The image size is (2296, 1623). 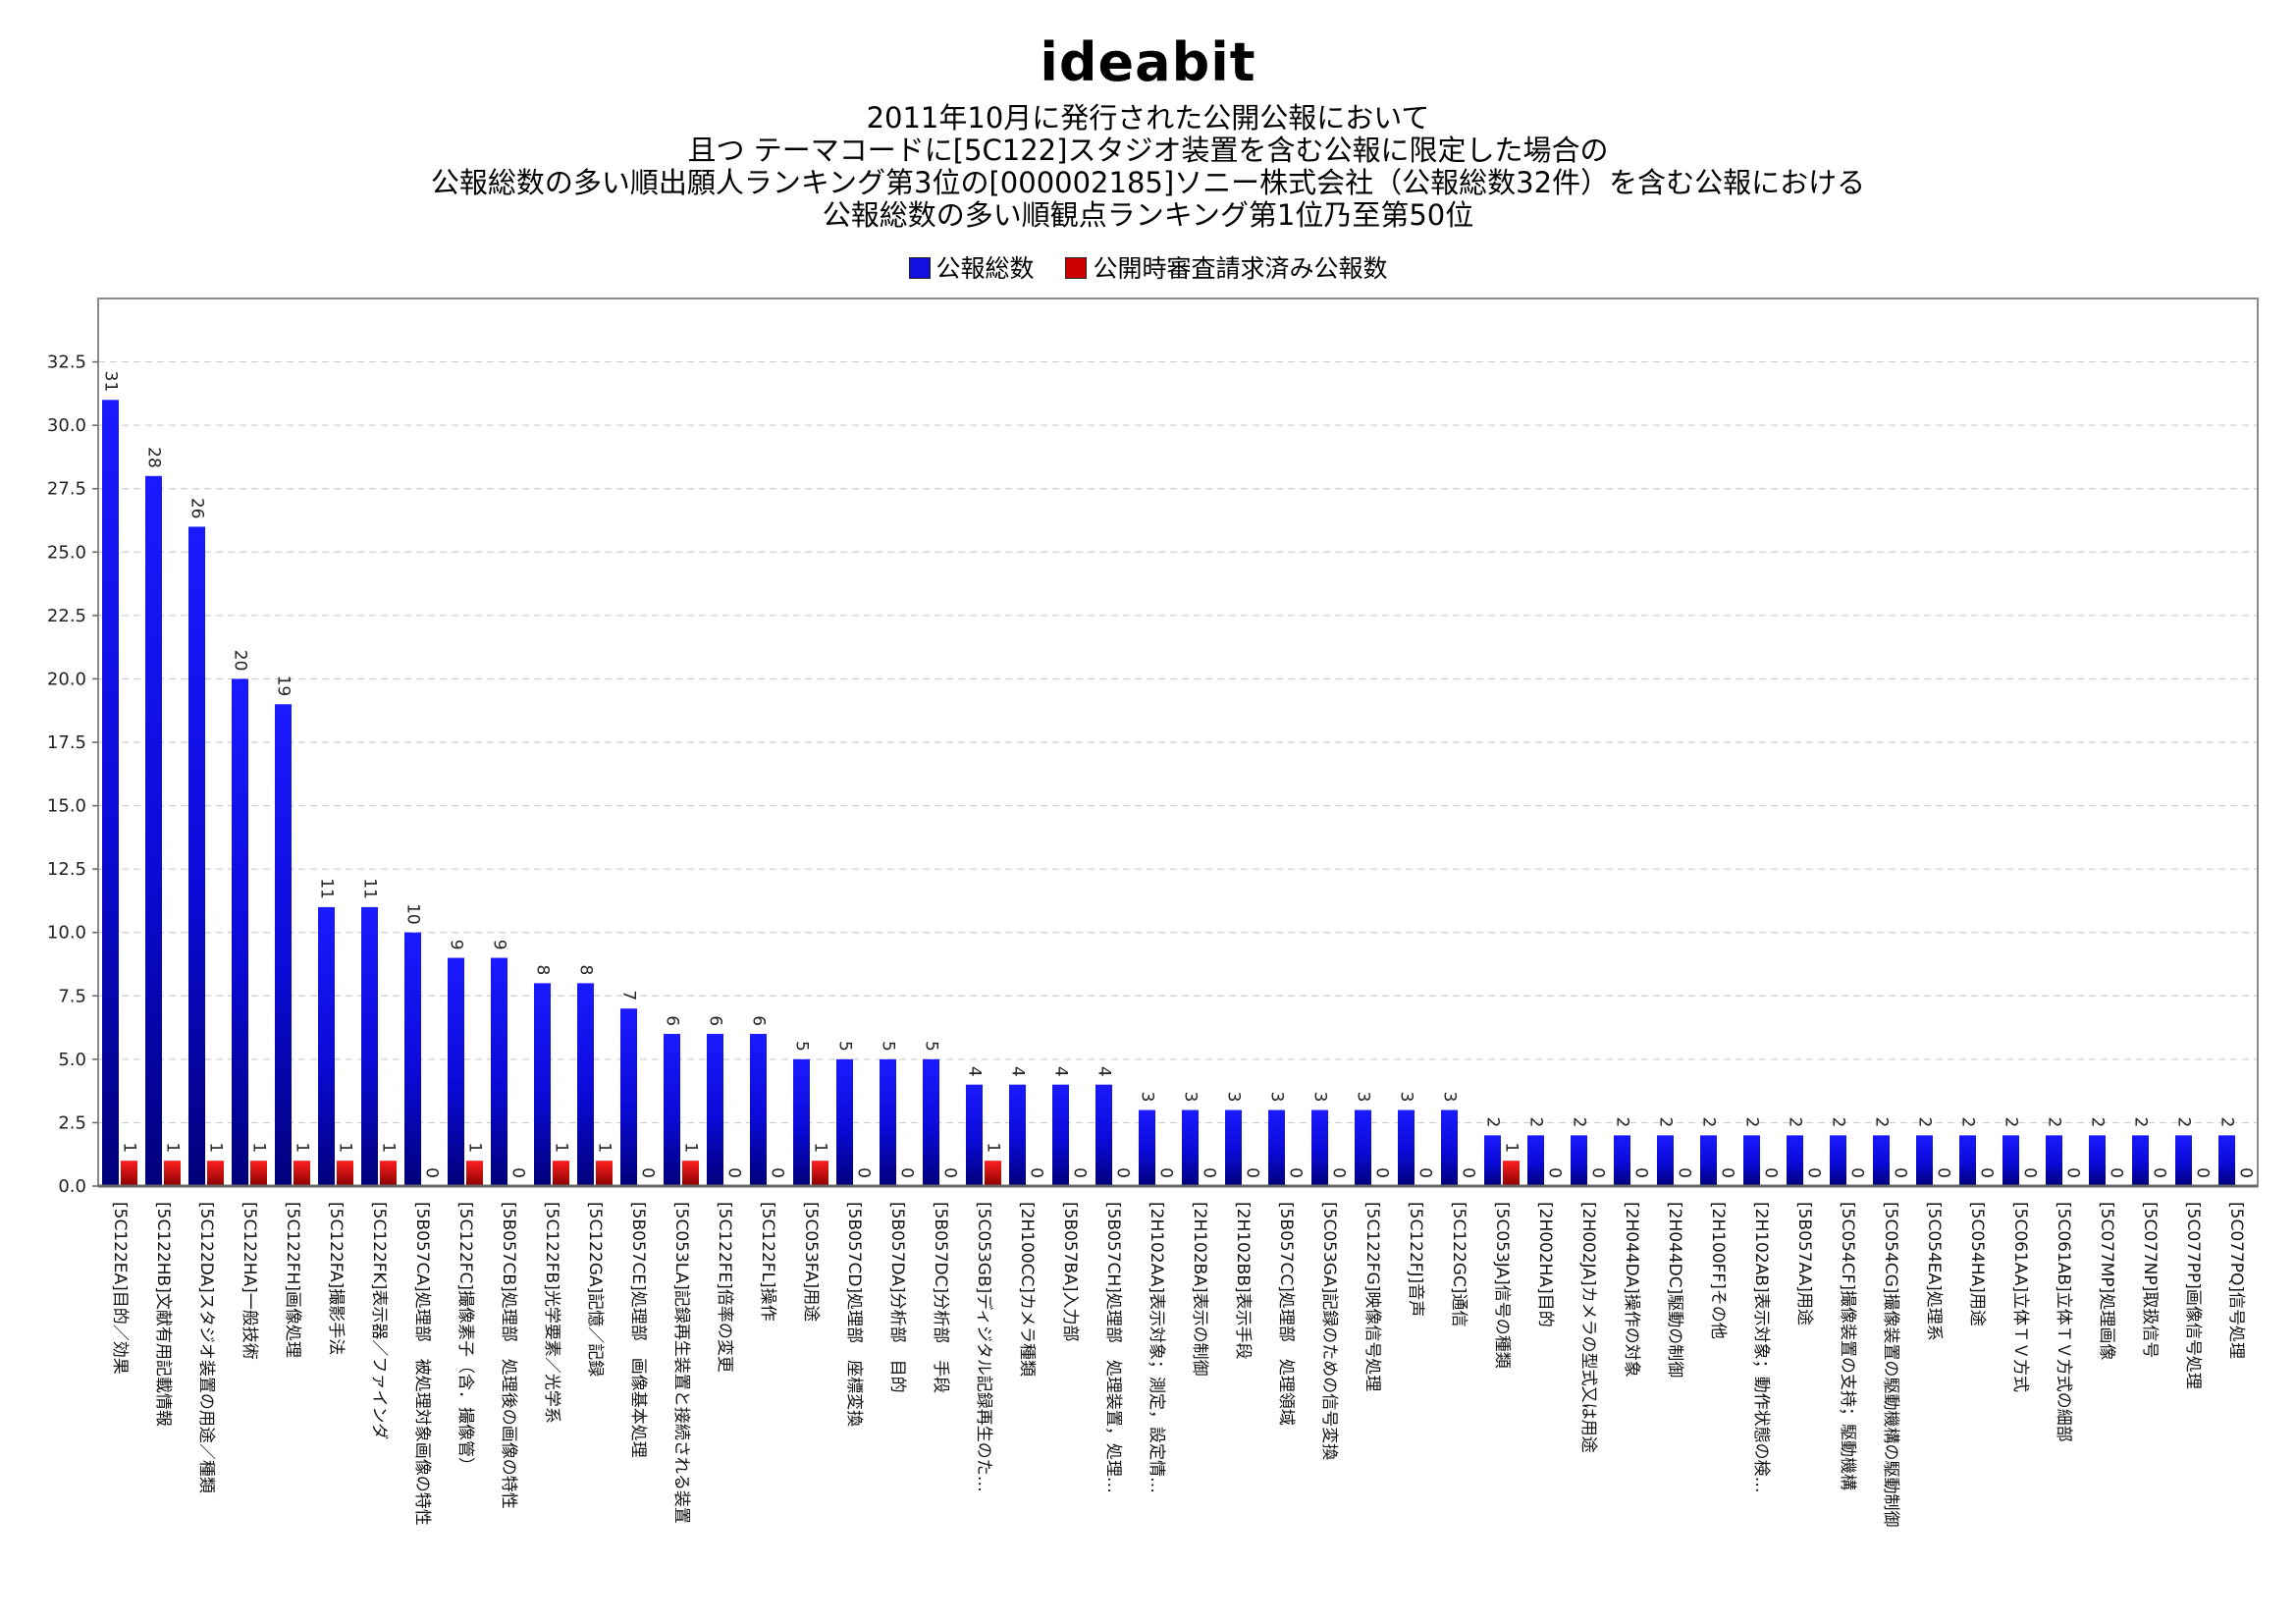 What do you see at coordinates (1070, 1271) in the screenshot?
I see `x-tick-label: [5B057BA]入力部` at bounding box center [1070, 1271].